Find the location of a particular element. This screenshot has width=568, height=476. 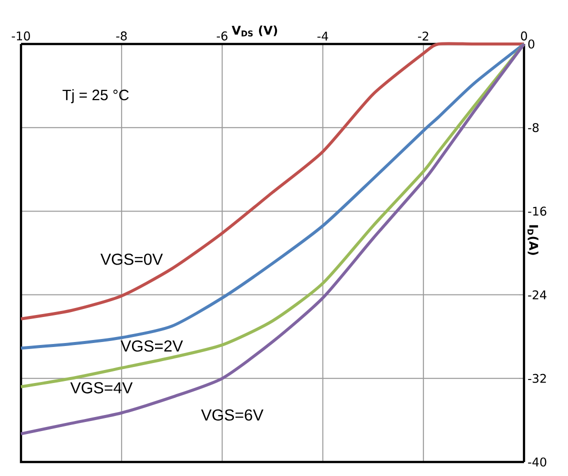

y-tick-label: -24 is located at coordinates (537, 295).